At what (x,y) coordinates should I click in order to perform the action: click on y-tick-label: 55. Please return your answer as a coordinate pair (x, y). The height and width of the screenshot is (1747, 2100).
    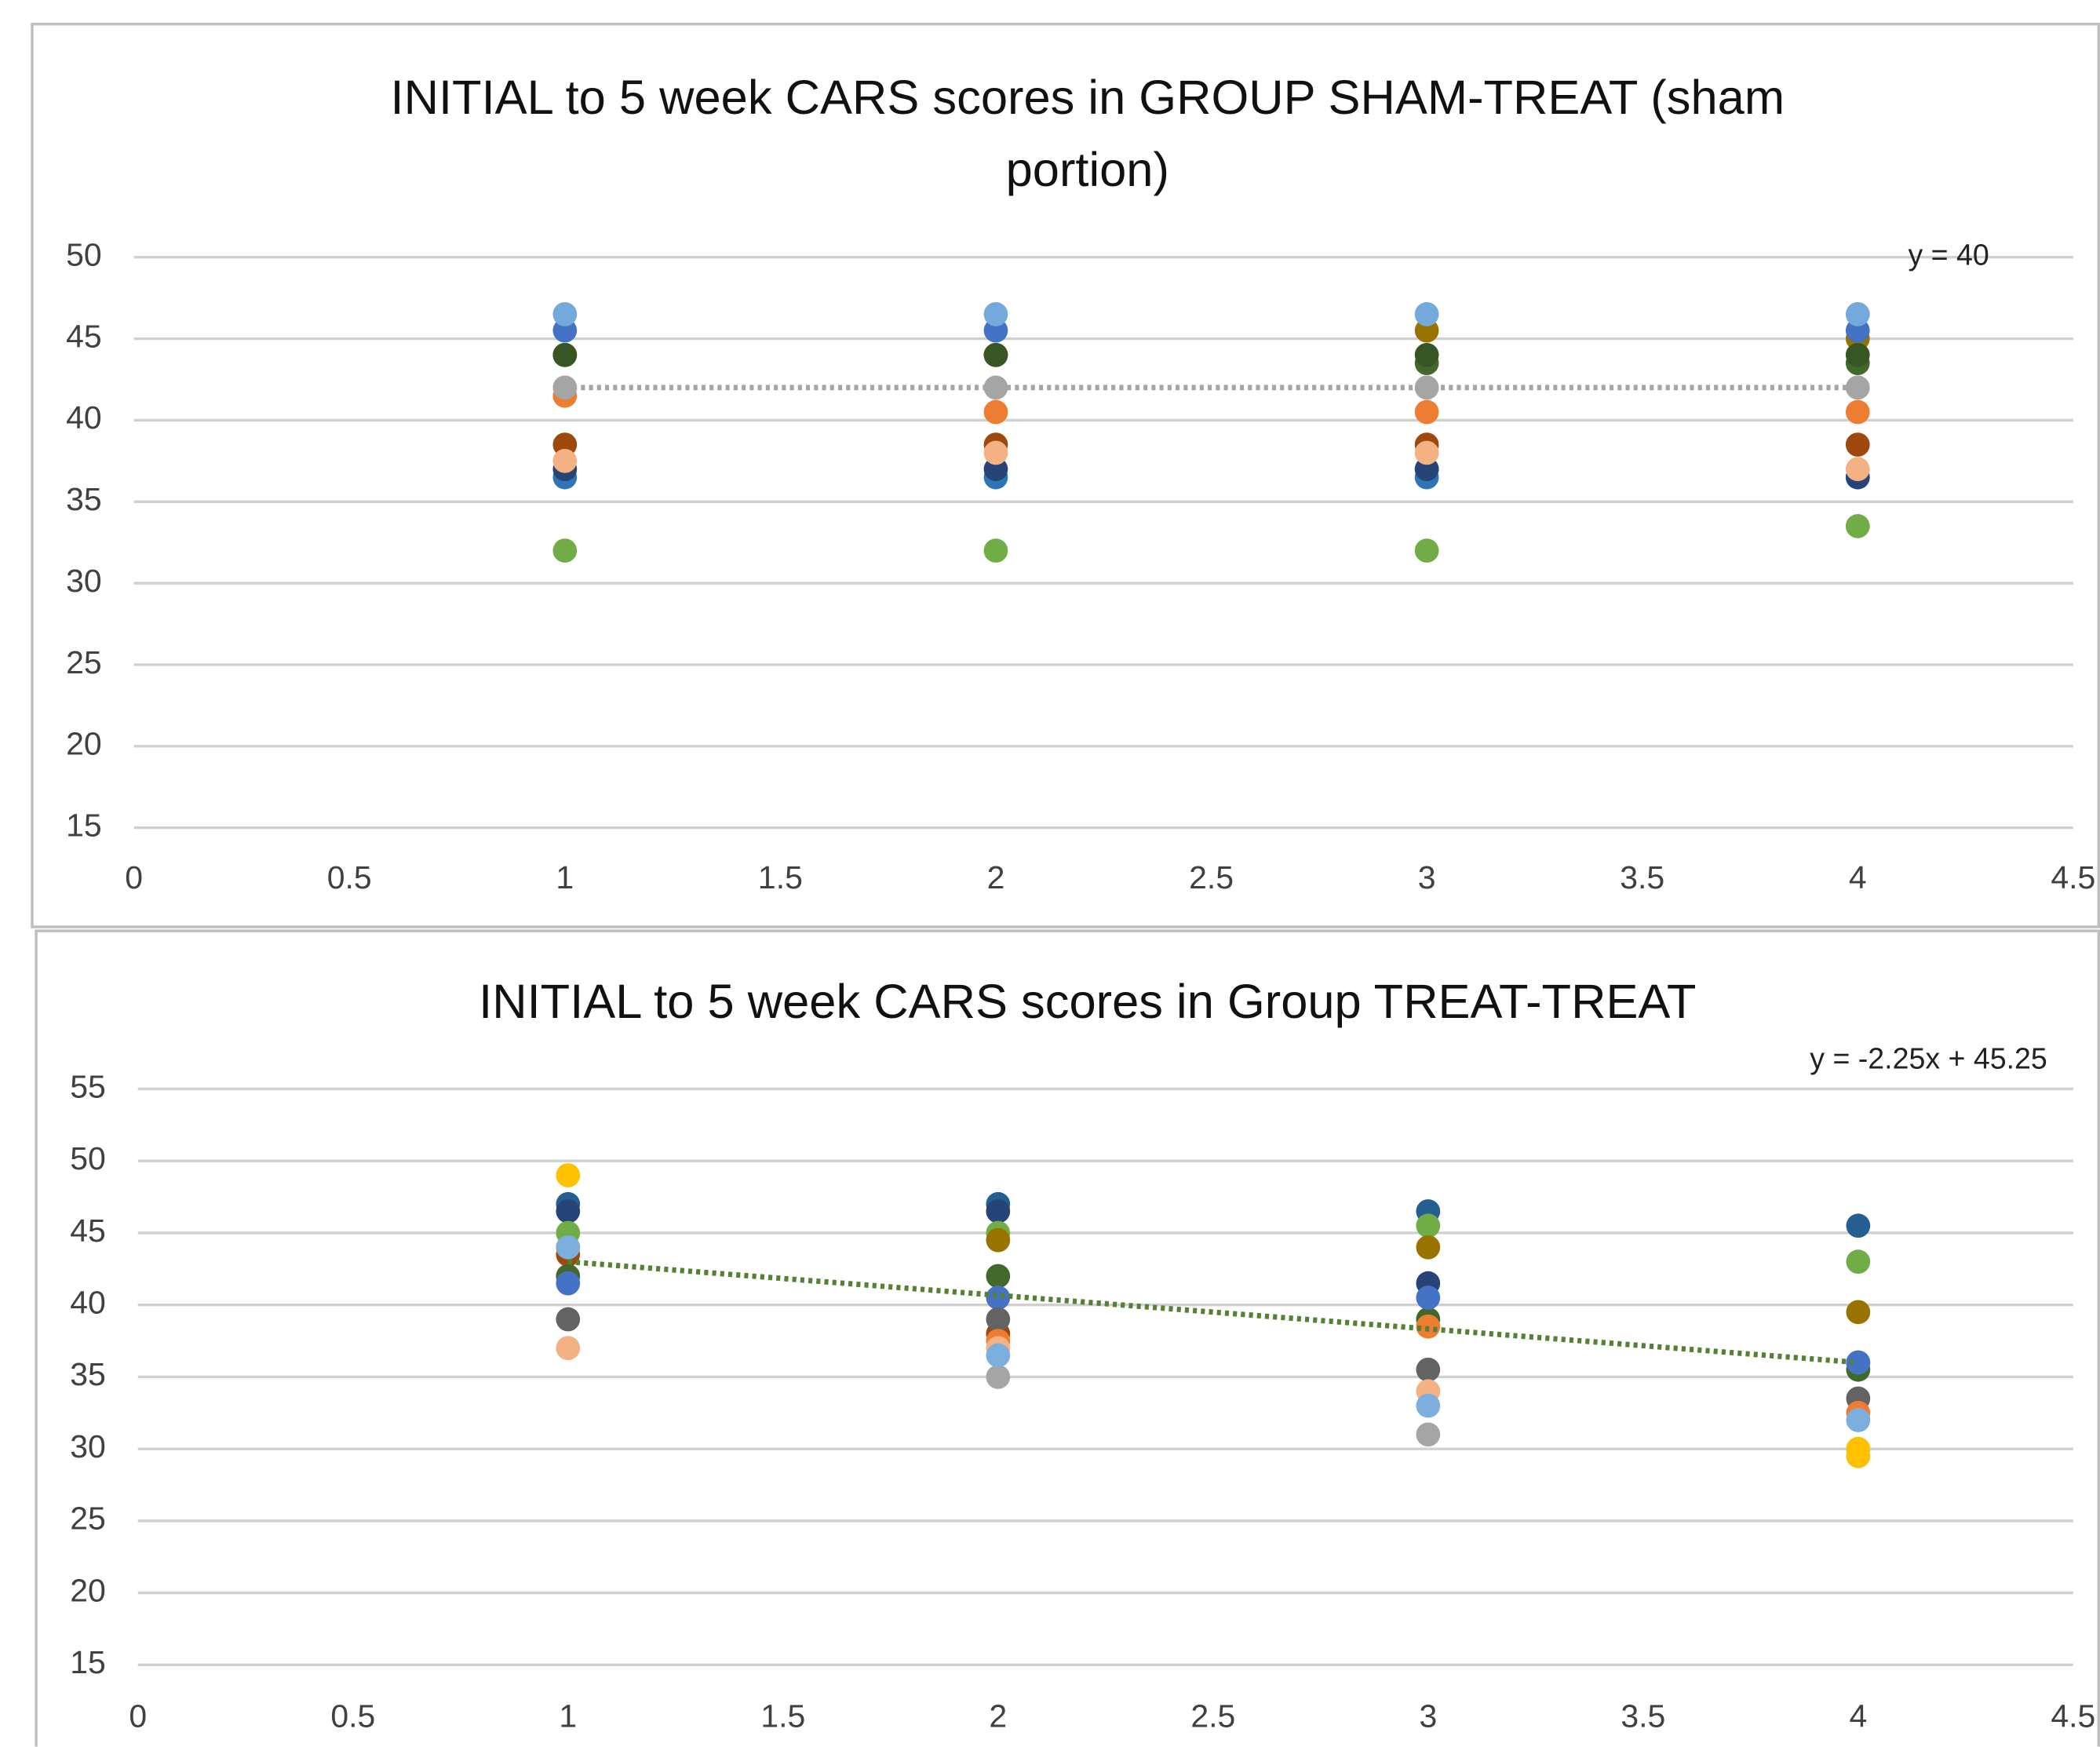
    Looking at the image, I should click on (88, 1086).